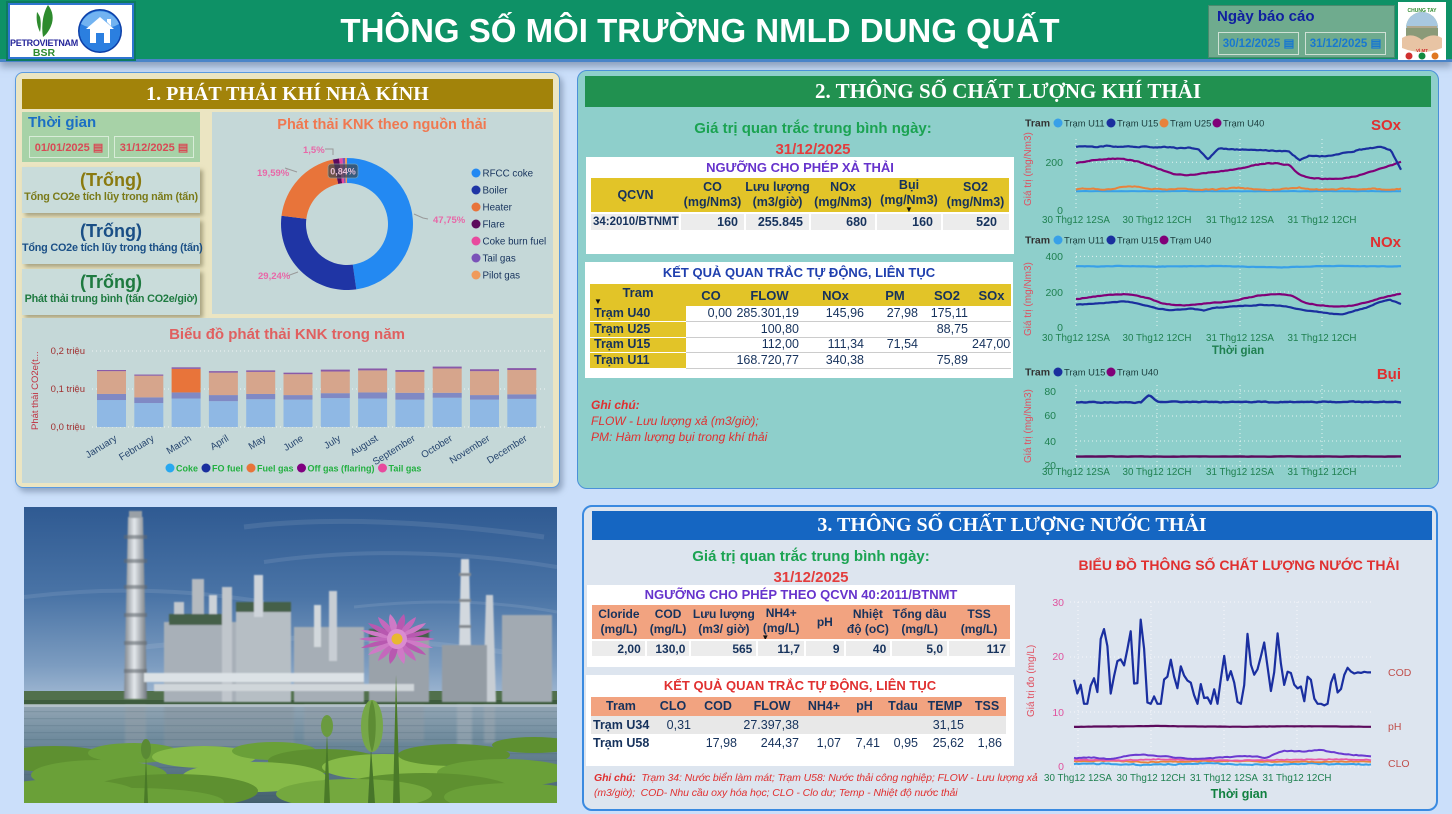 This screenshot has width=1452, height=814. I want to click on svg-text: Phát thải KNK theo nguồn thải, so click(381, 125).